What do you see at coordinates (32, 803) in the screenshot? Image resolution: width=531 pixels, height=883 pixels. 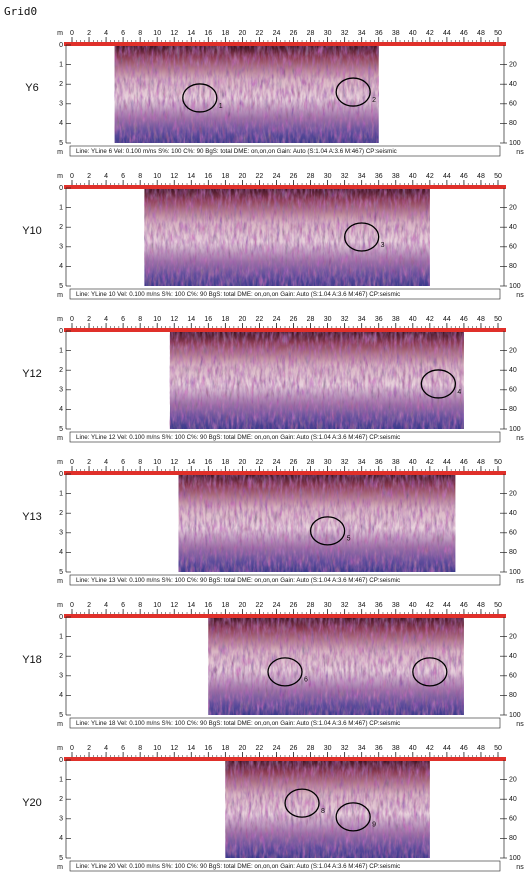 I see `panel-label: Y20` at bounding box center [32, 803].